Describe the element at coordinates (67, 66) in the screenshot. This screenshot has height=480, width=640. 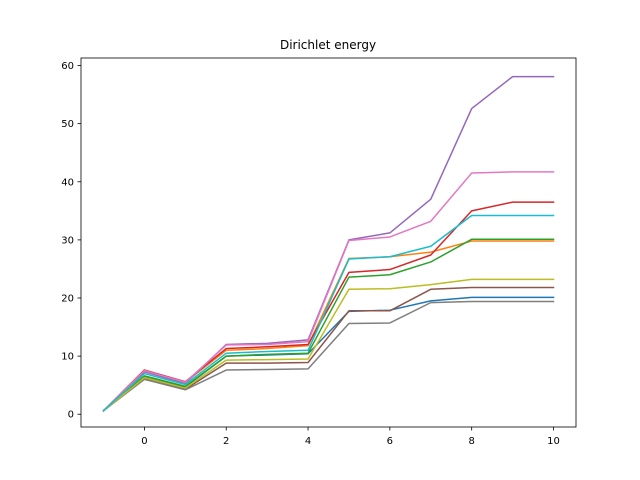
I see `y-tick-label: 60` at that location.